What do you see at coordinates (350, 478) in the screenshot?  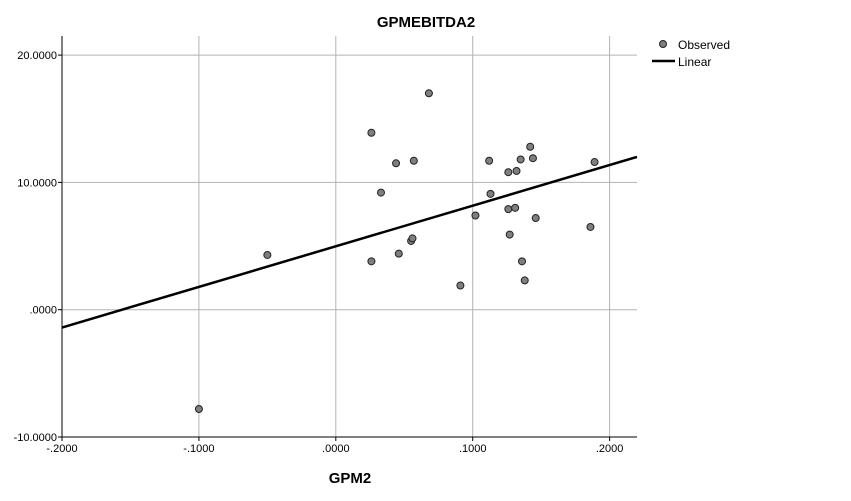 I see `x-axis-label: GPM2` at bounding box center [350, 478].